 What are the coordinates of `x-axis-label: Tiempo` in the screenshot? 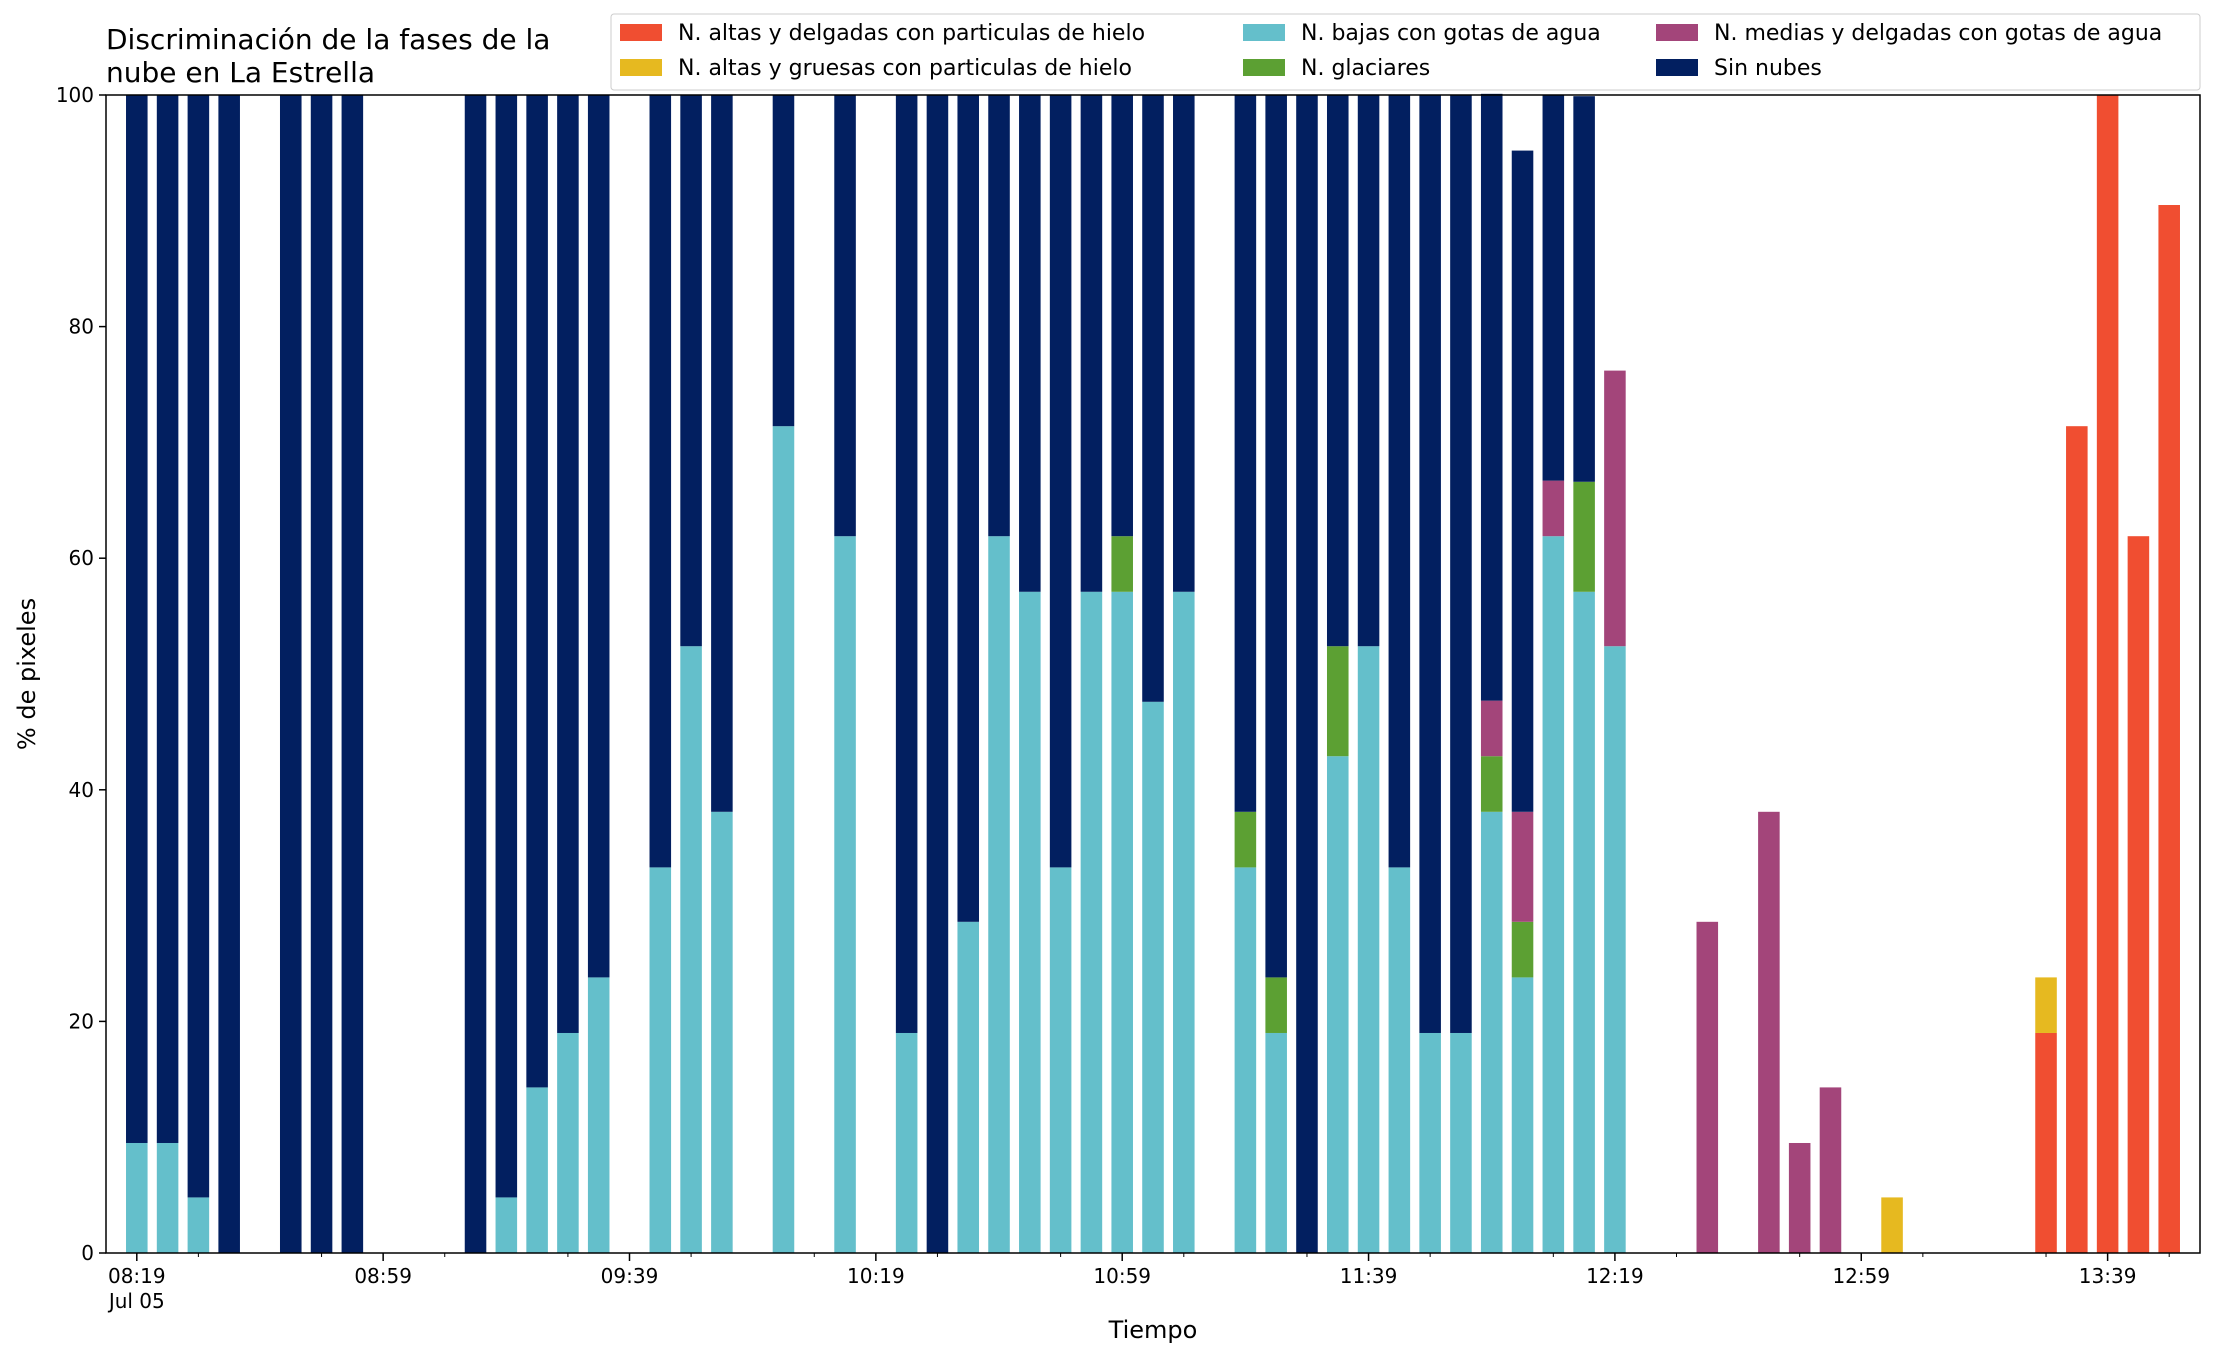 It's located at (1153, 1330).